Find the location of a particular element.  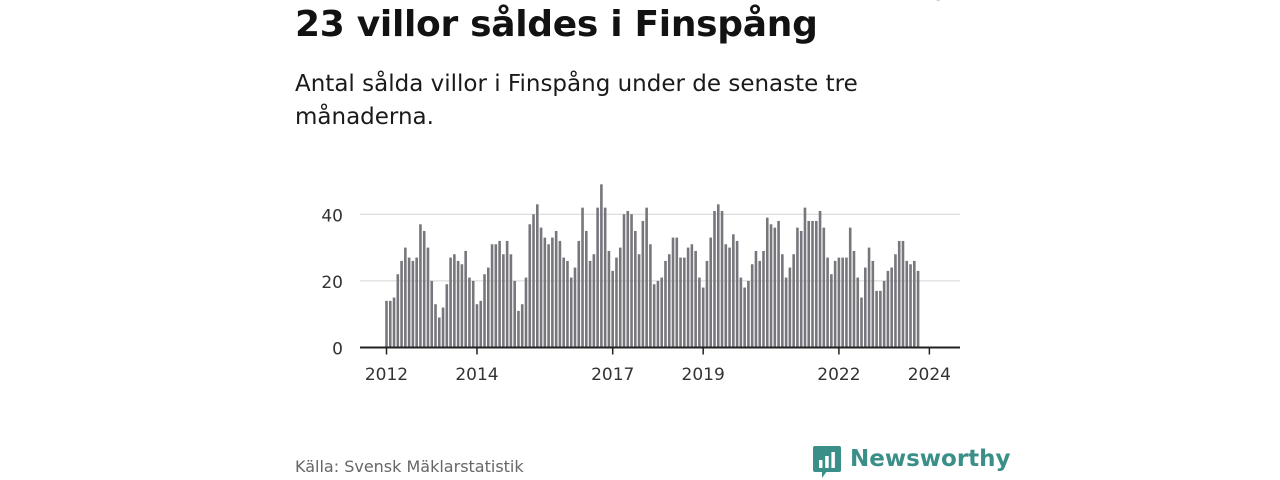

brand-name: Newsworthy is located at coordinates (930, 459).